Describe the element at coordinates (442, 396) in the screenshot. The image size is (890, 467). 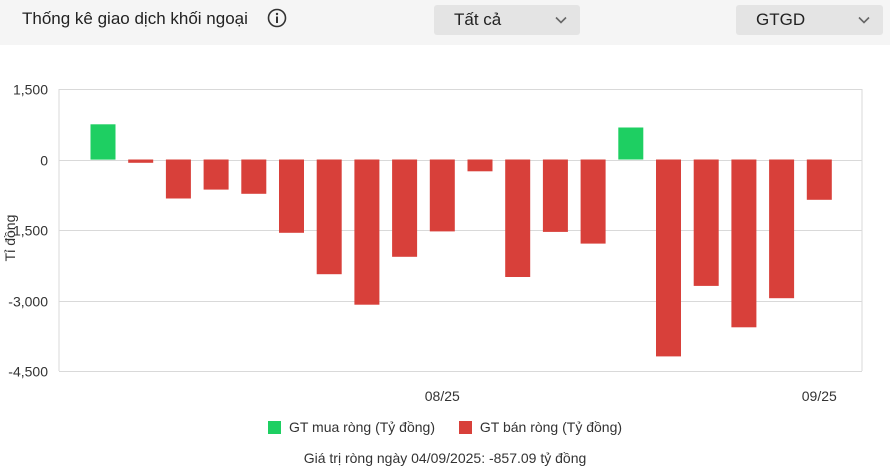
I see `x-tick-label: 08/25` at that location.